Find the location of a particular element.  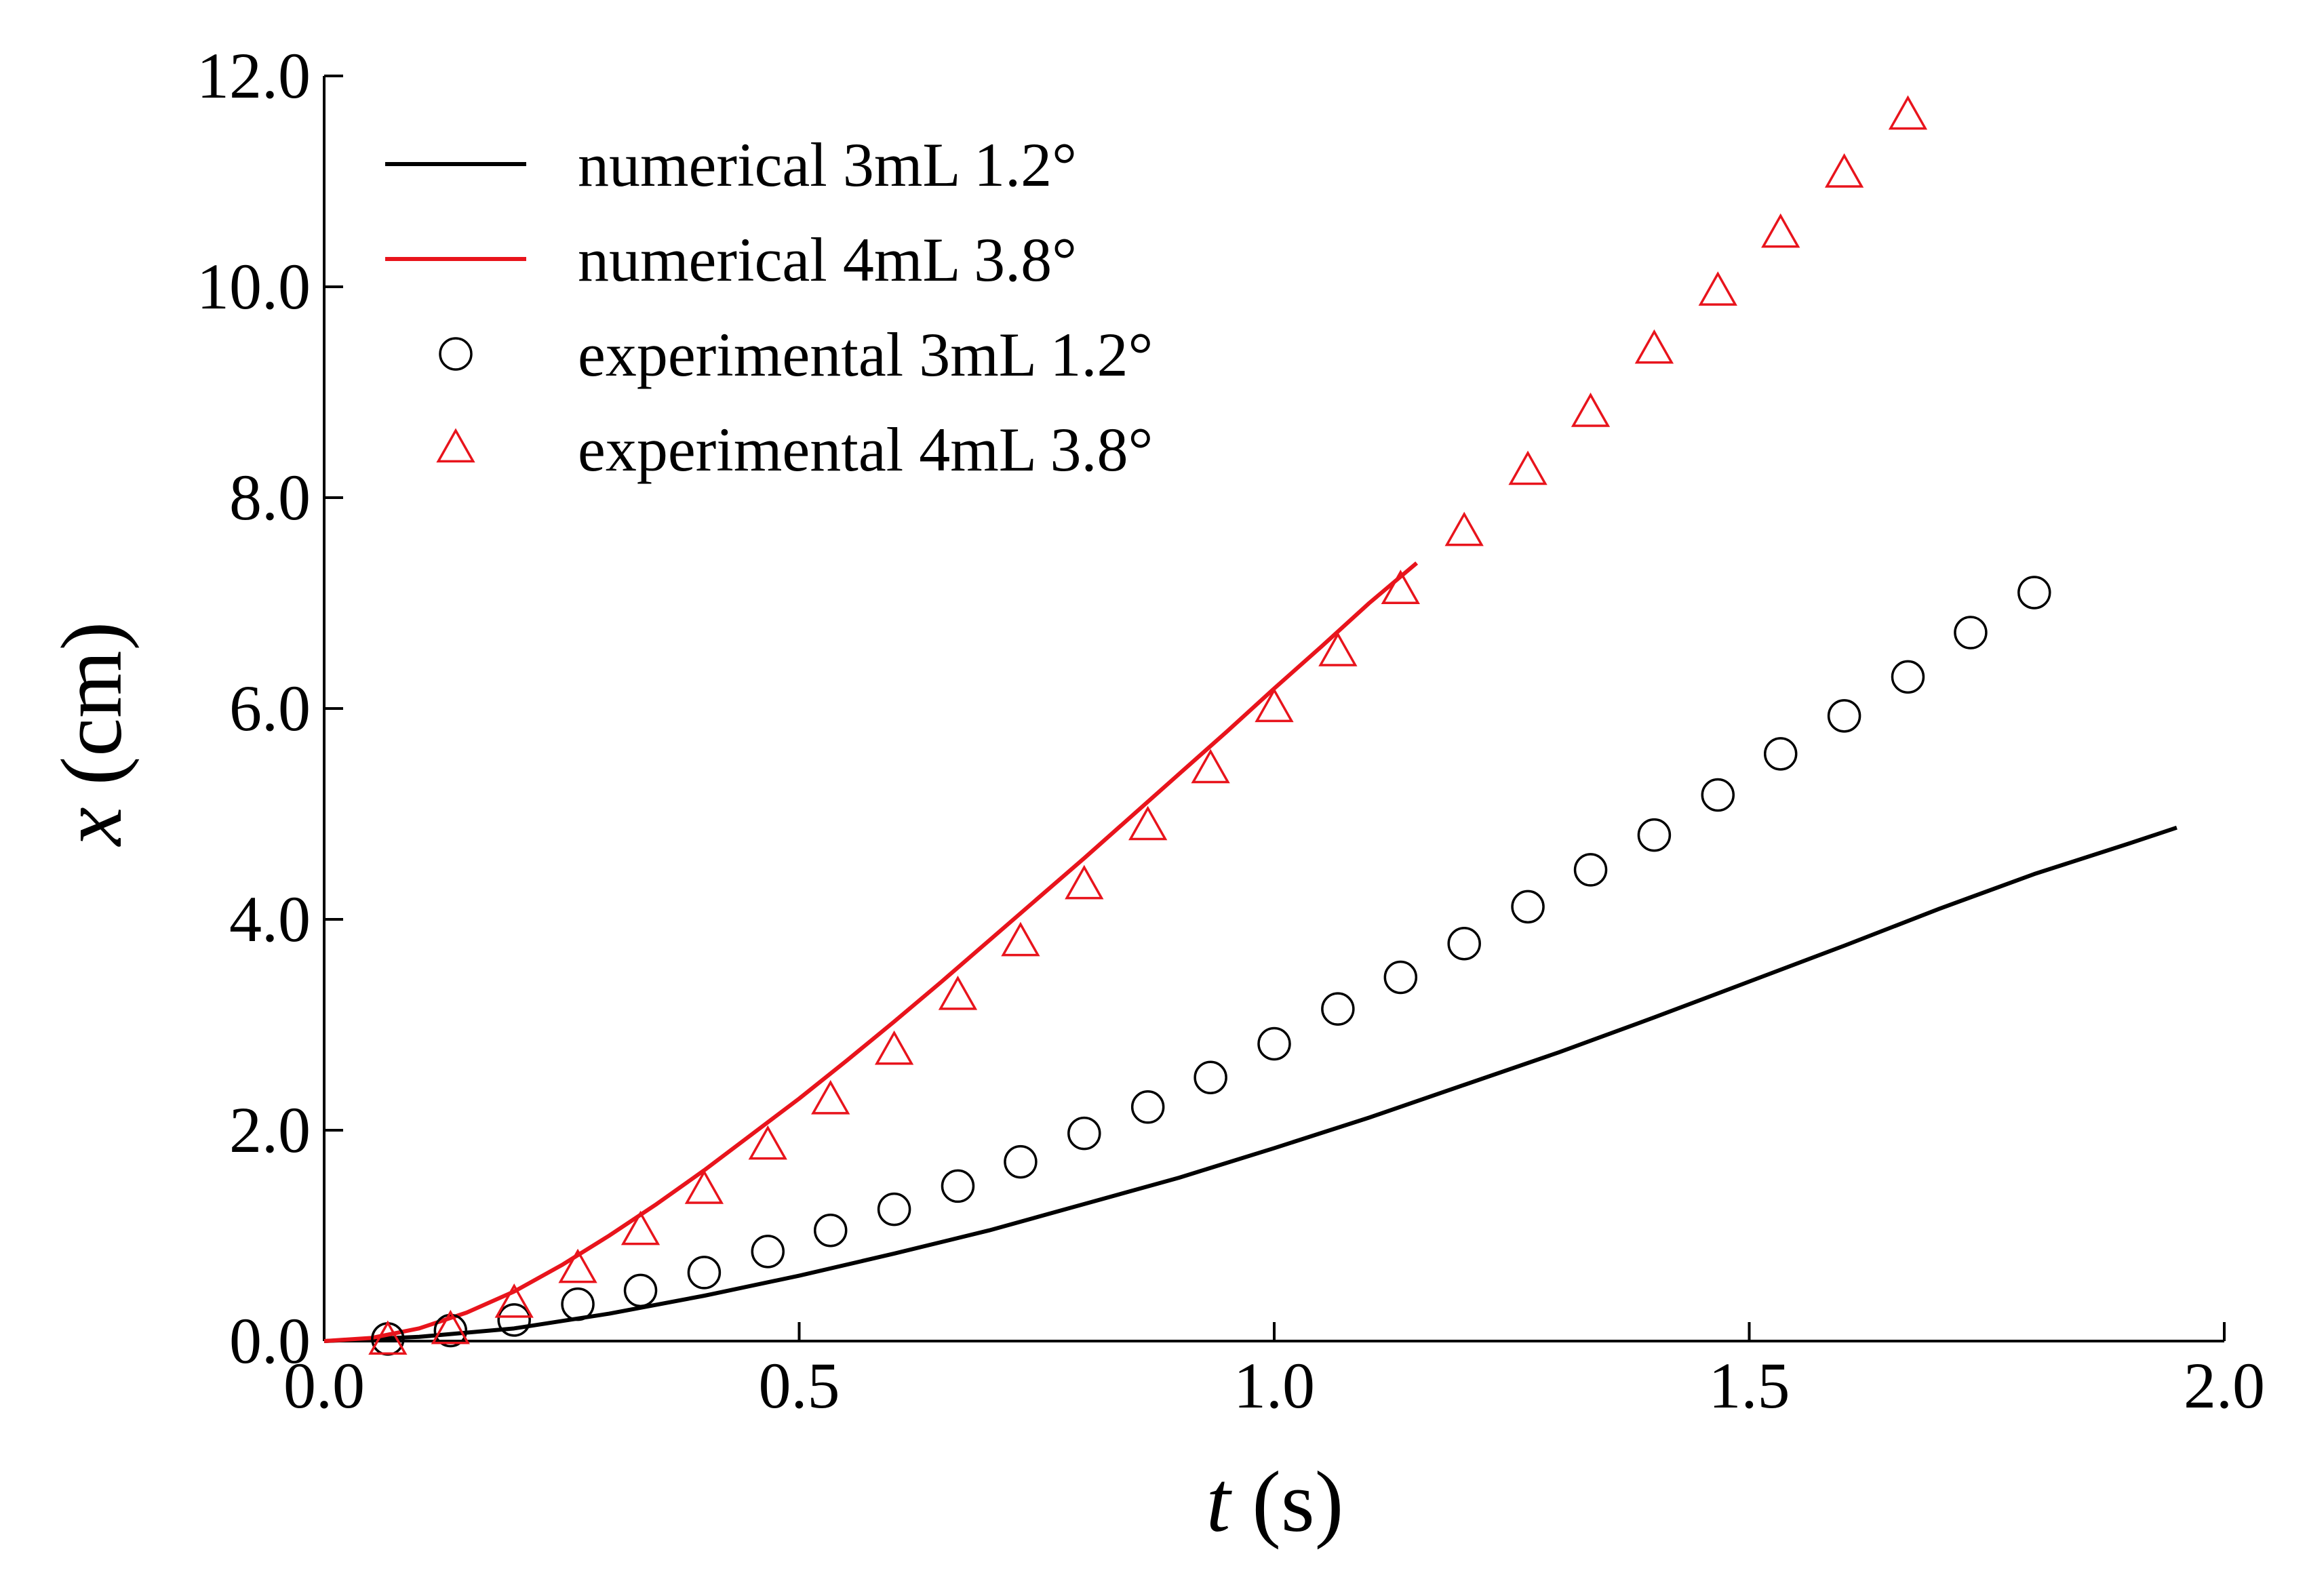

legend-item: experimental 3mL 1.2° is located at coordinates (796, 354).